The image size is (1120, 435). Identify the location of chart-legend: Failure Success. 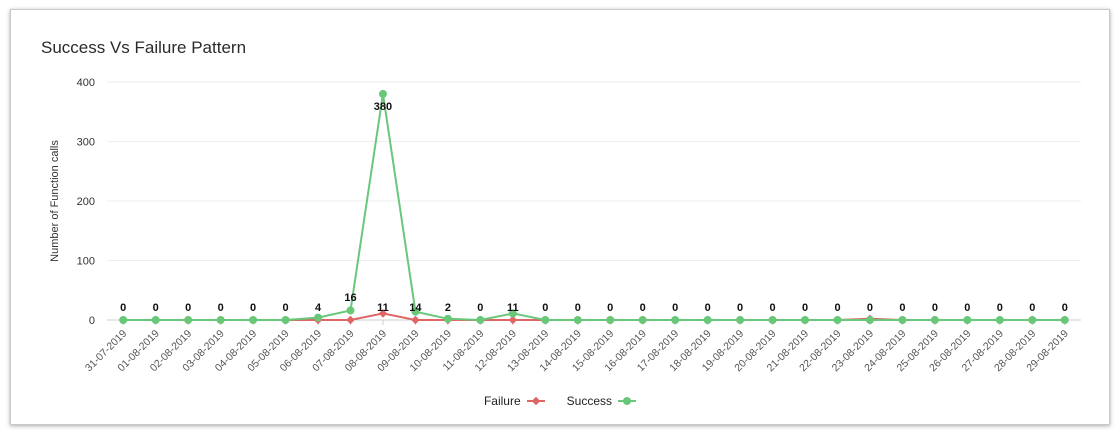
(560, 401).